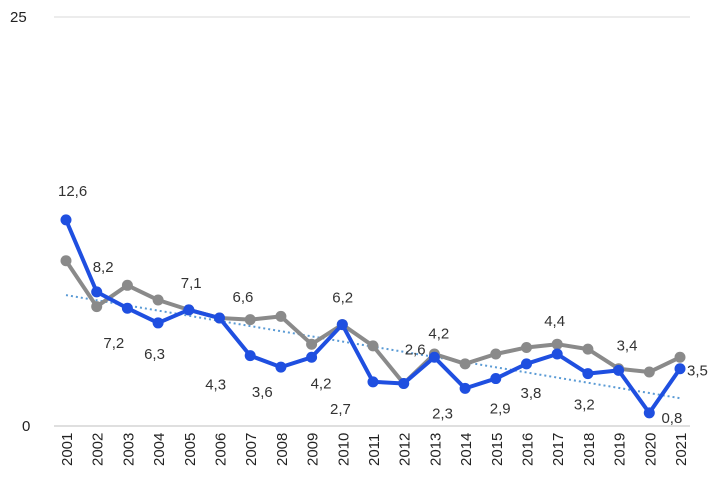 This screenshot has height=479, width=708. What do you see at coordinates (497, 449) in the screenshot?
I see `x-tick-label: 2015` at bounding box center [497, 449].